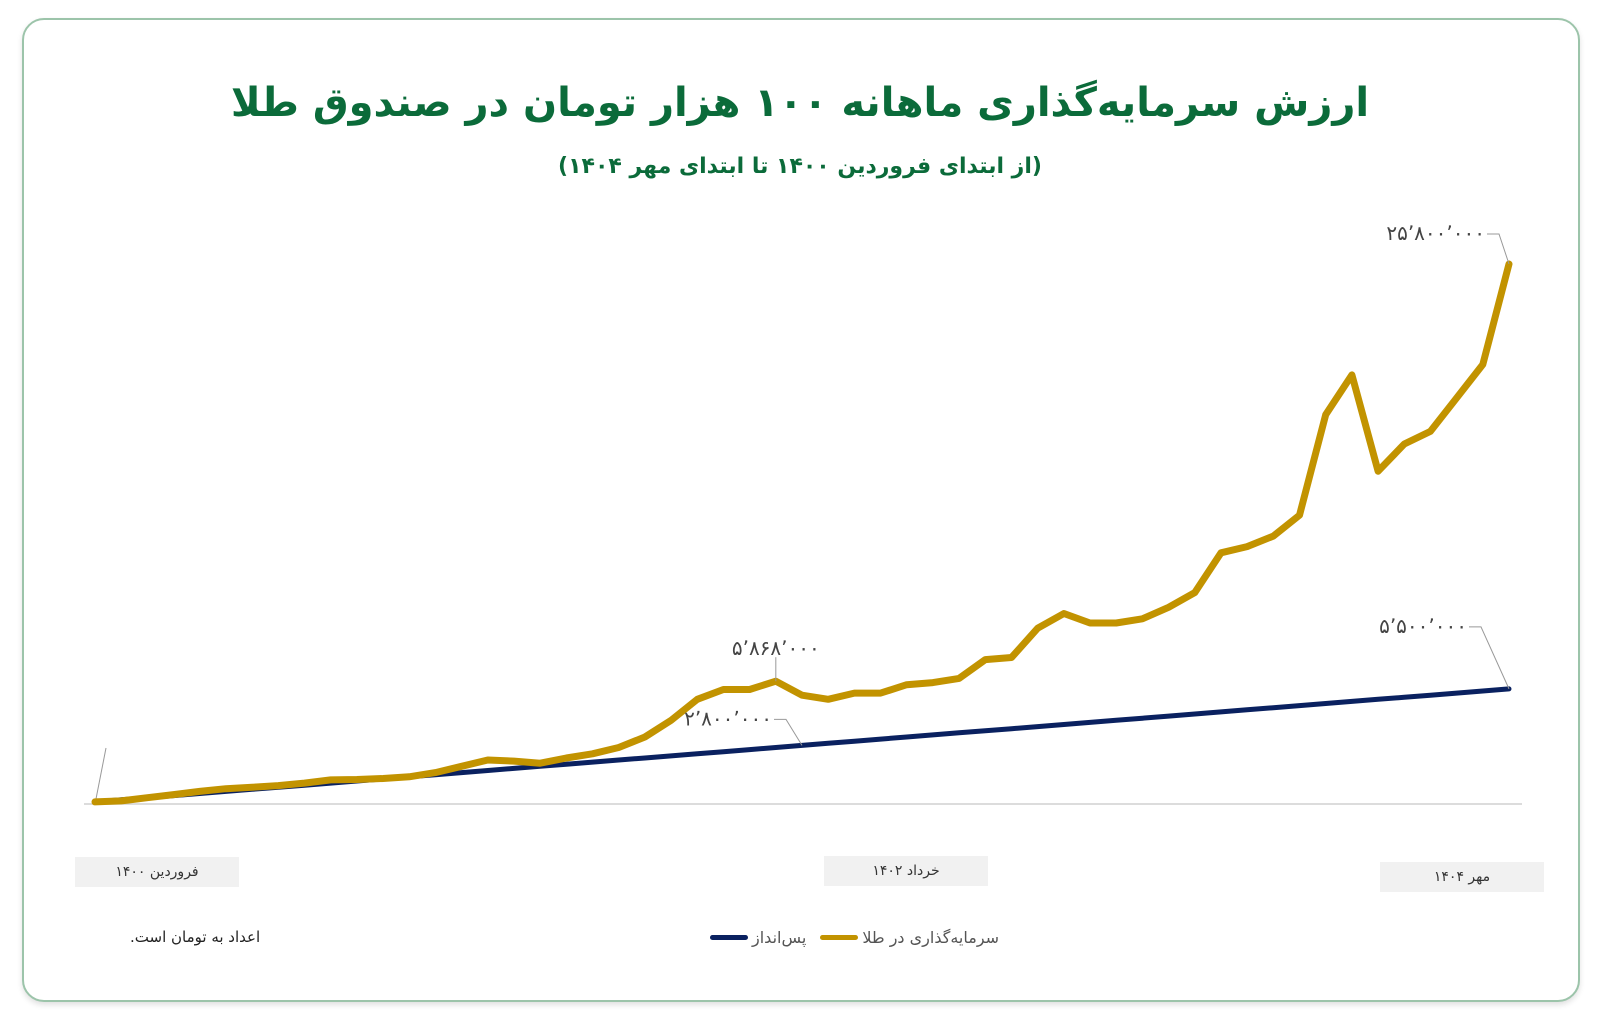  What do you see at coordinates (157, 872) in the screenshot?
I see `x-tick-label: فروردین ۱۴۰۰` at bounding box center [157, 872].